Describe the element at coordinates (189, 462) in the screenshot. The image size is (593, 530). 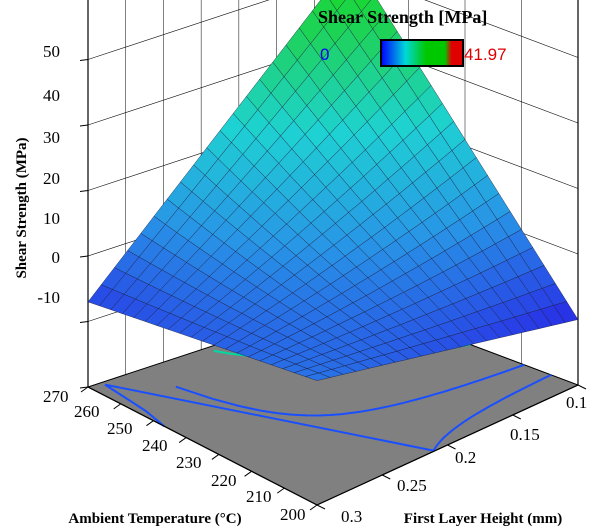
I see `x-tick-label: 230` at that location.